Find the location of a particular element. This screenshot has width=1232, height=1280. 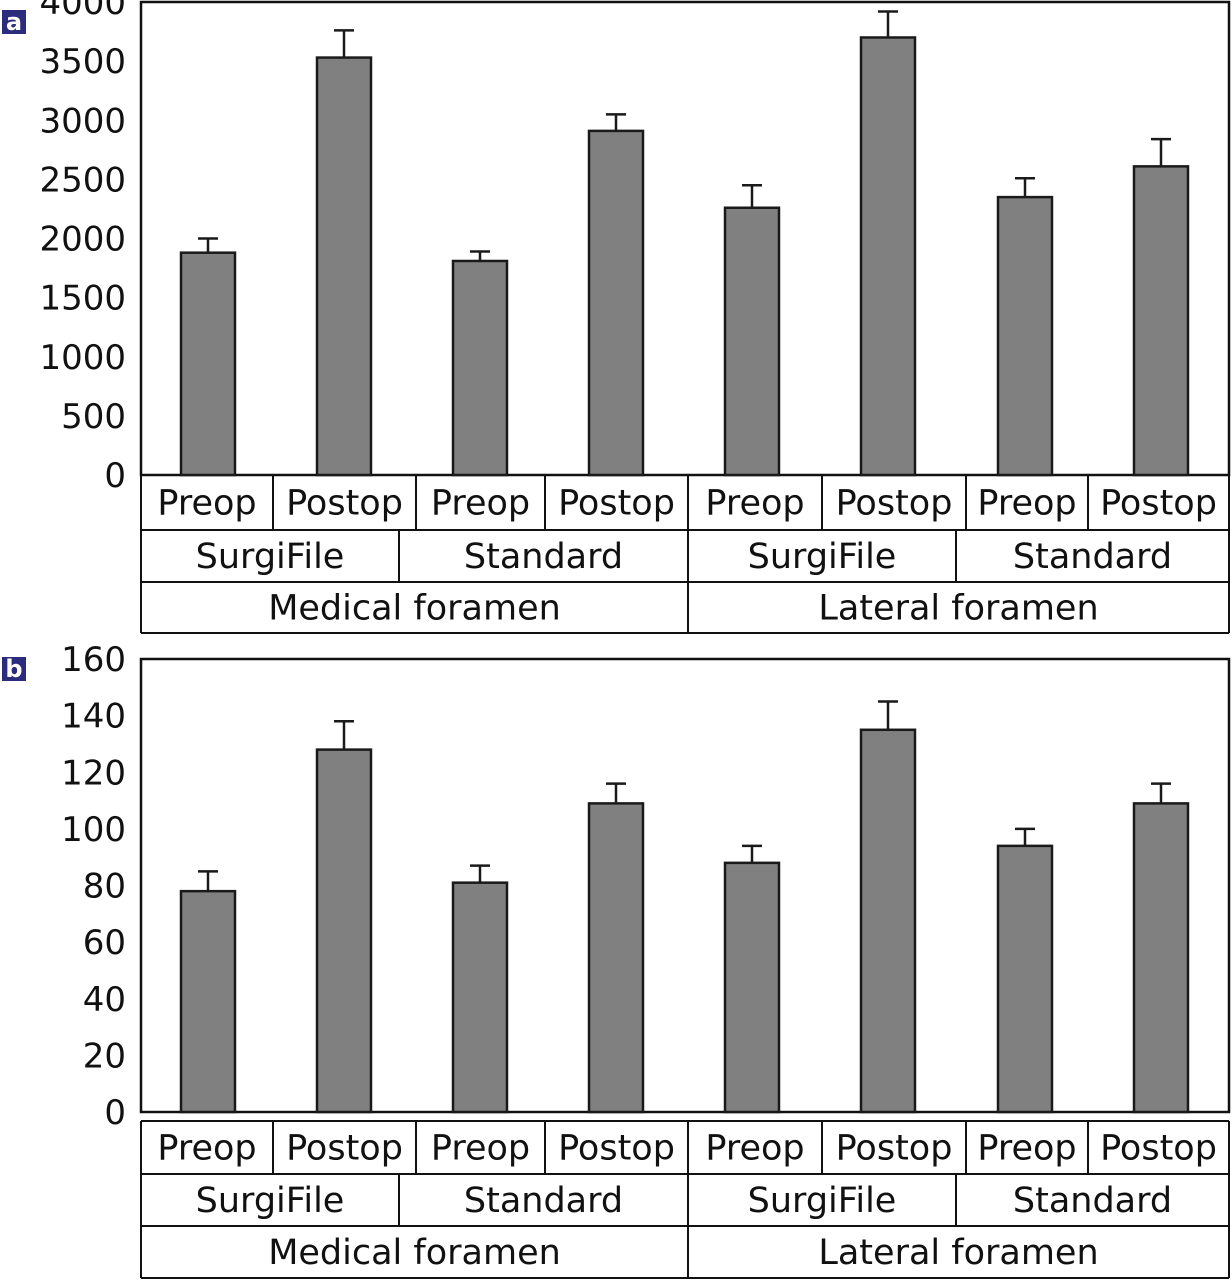

y-tick-label: 160 is located at coordinates (93, 660).